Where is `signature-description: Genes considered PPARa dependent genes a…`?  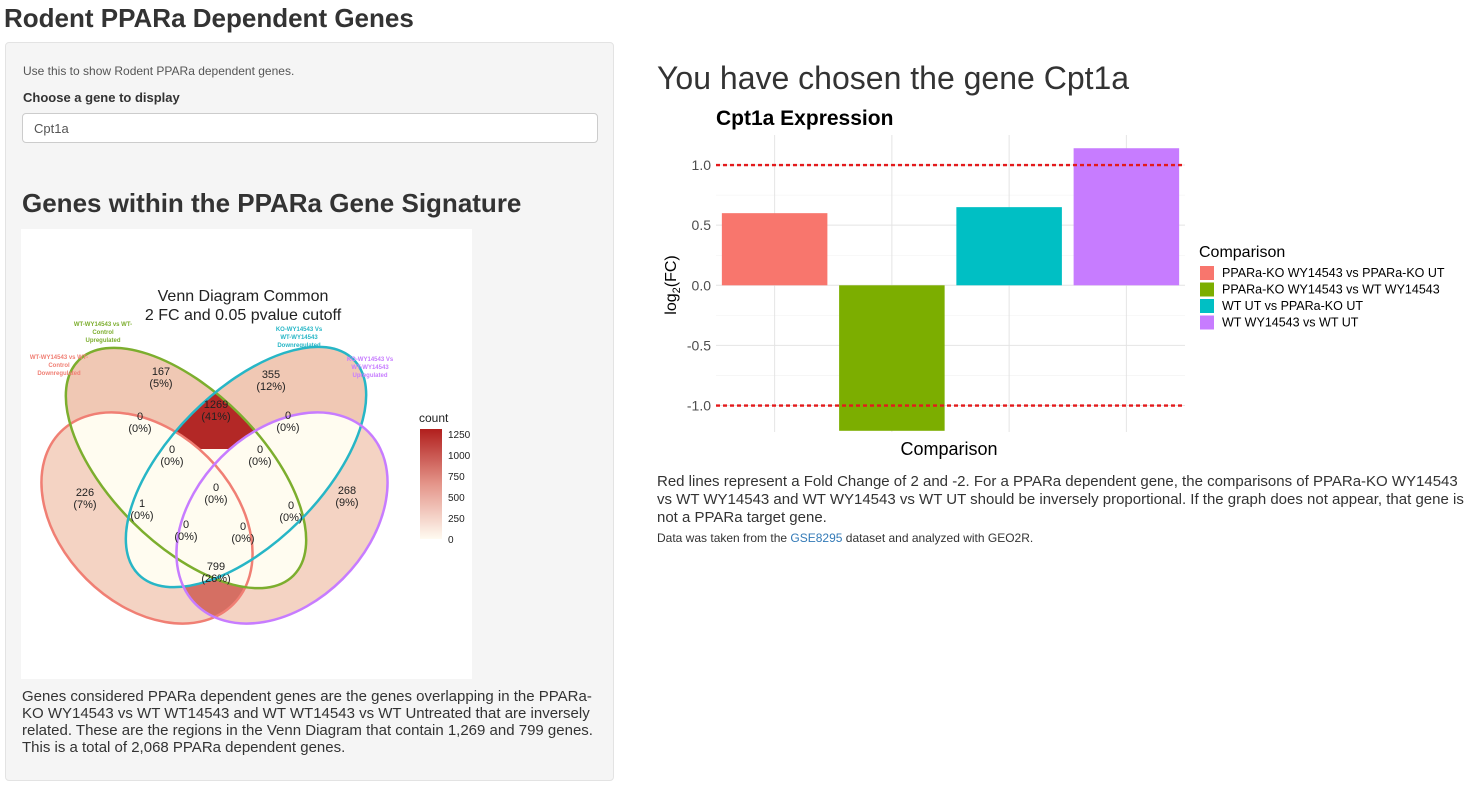 signature-description: Genes considered PPARa dependent genes a… is located at coordinates (307, 722).